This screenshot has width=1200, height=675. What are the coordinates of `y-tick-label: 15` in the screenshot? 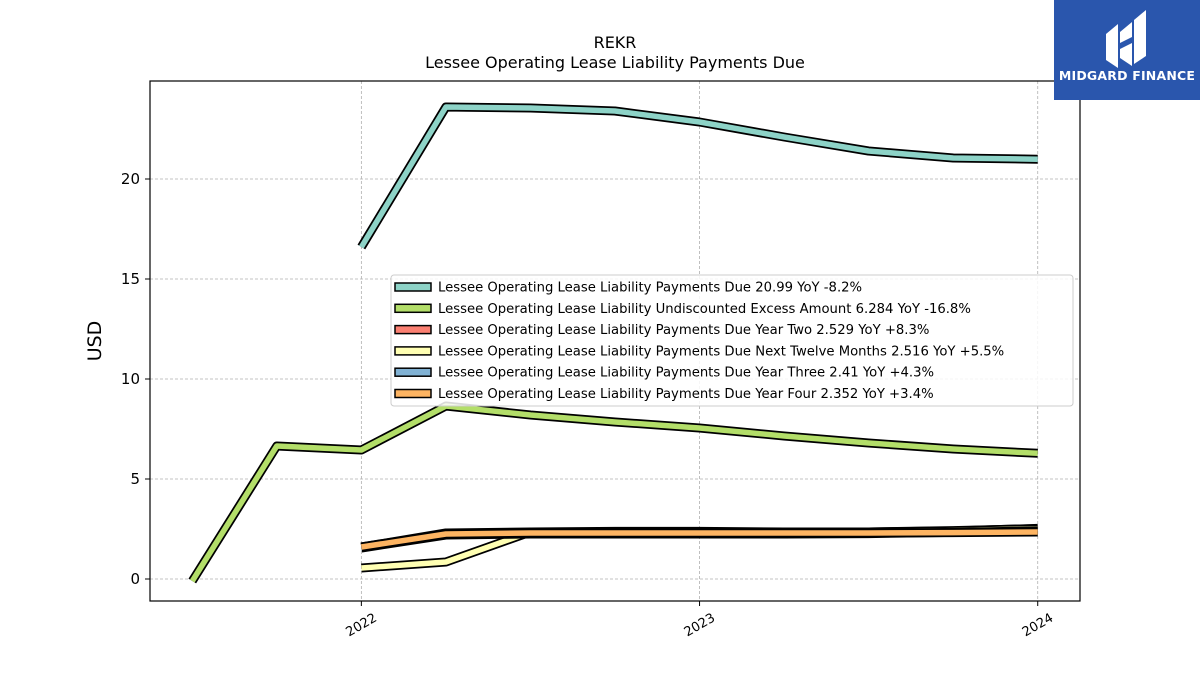 It's located at (130, 279).